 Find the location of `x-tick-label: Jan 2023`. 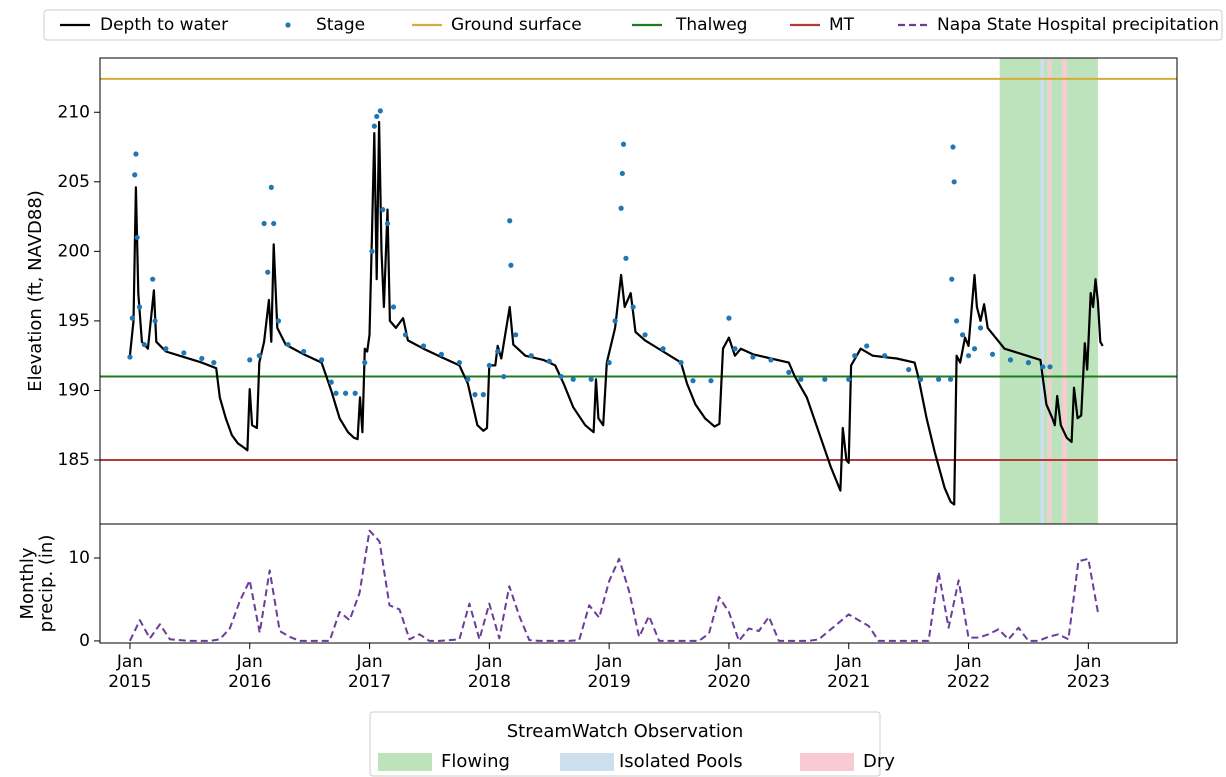

x-tick-label: Jan 2023 is located at coordinates (1088, 672).